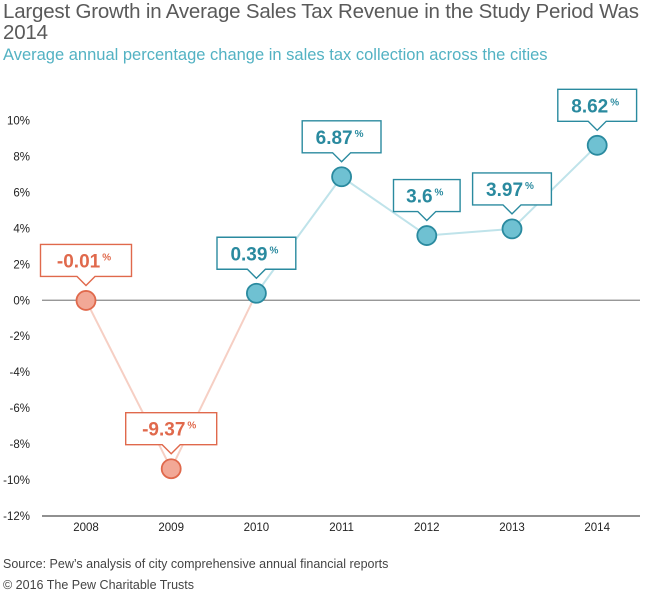 This screenshot has height=600, width=650. Describe the element at coordinates (20, 337) in the screenshot. I see `y-tick-label: -2%` at that location.